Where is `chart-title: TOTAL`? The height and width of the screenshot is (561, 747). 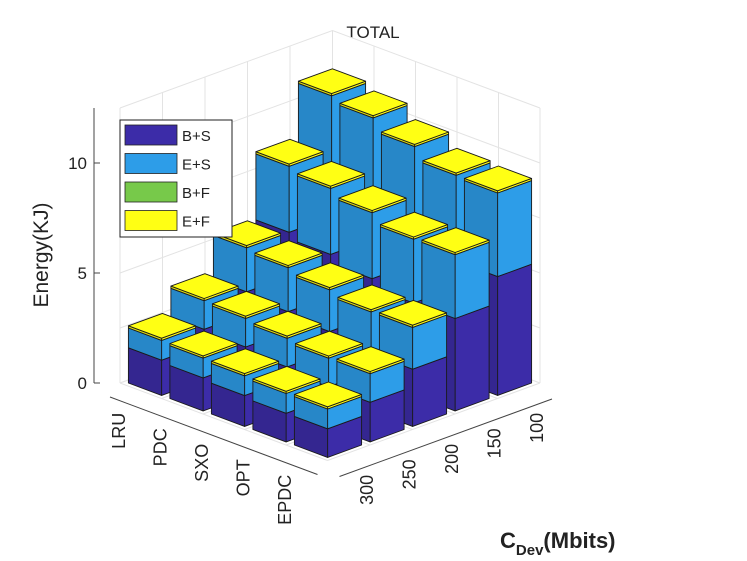 chart-title: TOTAL is located at coordinates (372, 32).